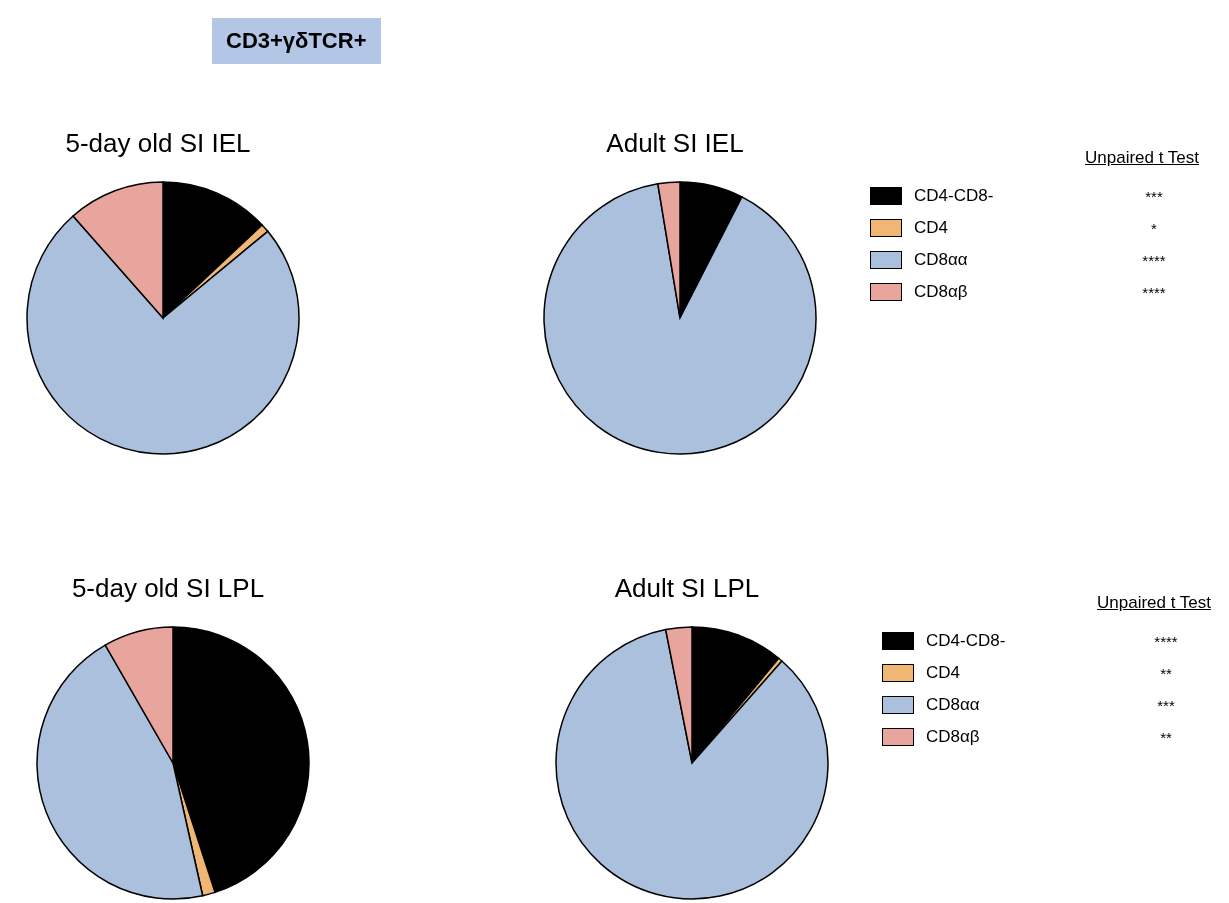  I want to click on slice-label: Adult SI IEL, so click(675, 143).